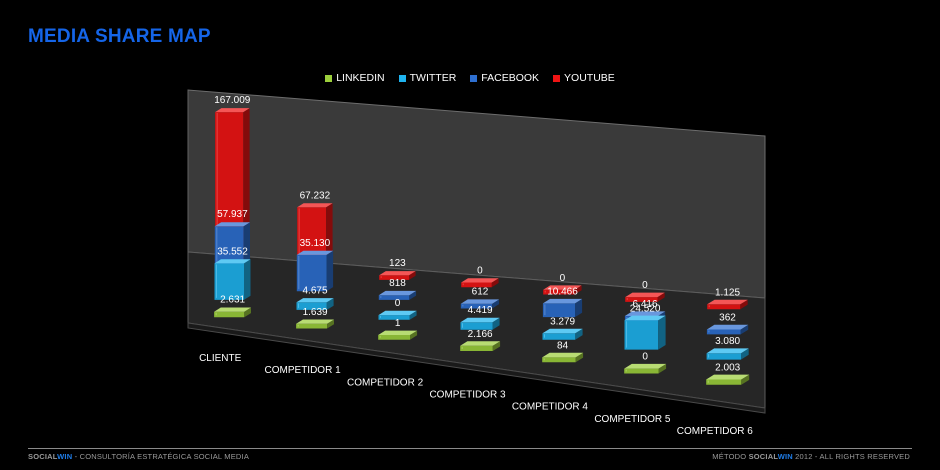 The image size is (940, 470). Describe the element at coordinates (360, 78) in the screenshot. I see `legend-label: LINKEDIN` at that location.